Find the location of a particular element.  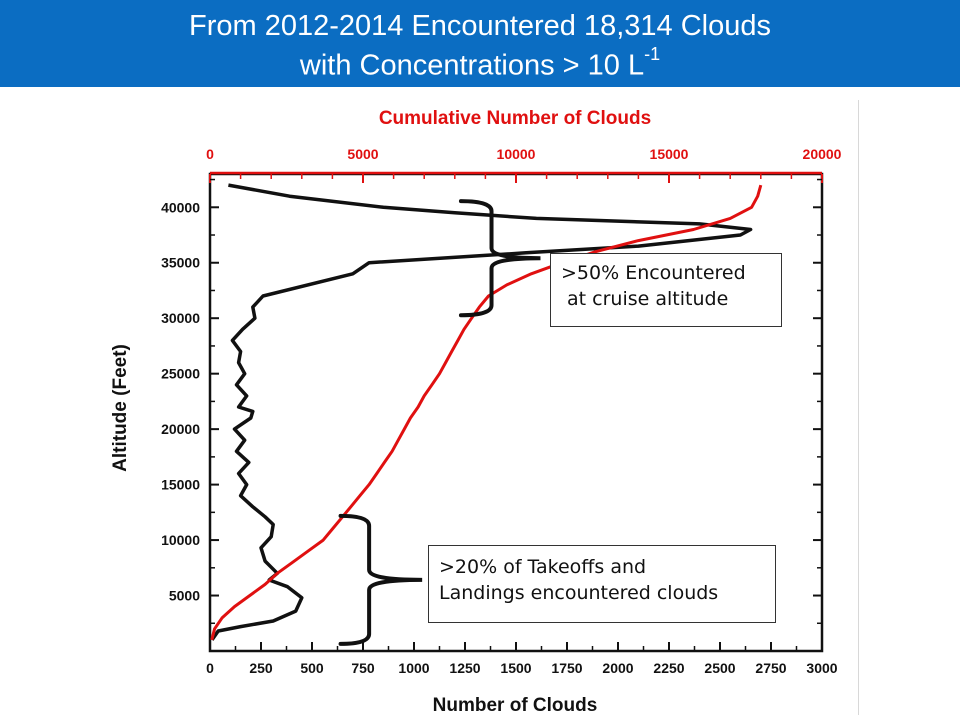

bottom-tick-label: 1250 is located at coordinates (464, 668).